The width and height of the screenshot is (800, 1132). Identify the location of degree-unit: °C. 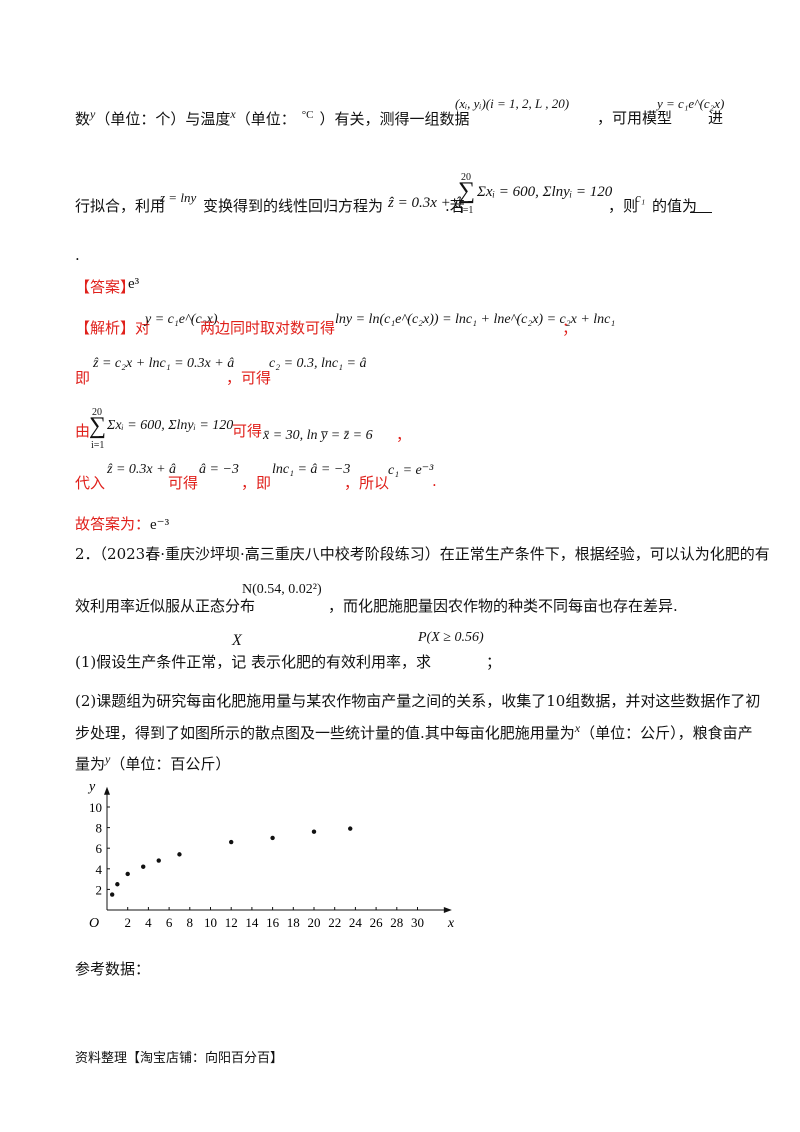
(307, 115).